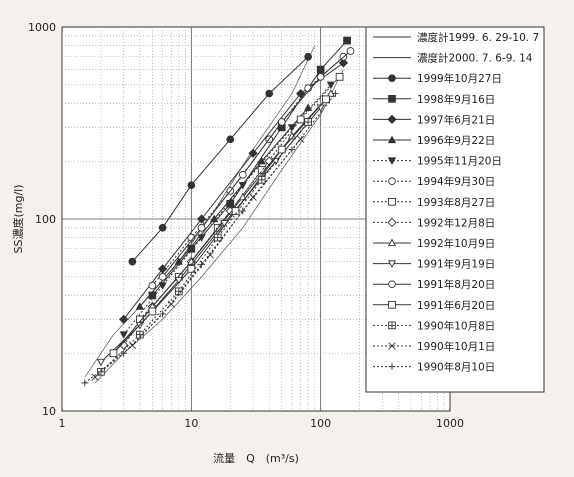 This screenshot has width=574, height=477. Describe the element at coordinates (62, 423) in the screenshot. I see `x-tick-label: 1` at that location.